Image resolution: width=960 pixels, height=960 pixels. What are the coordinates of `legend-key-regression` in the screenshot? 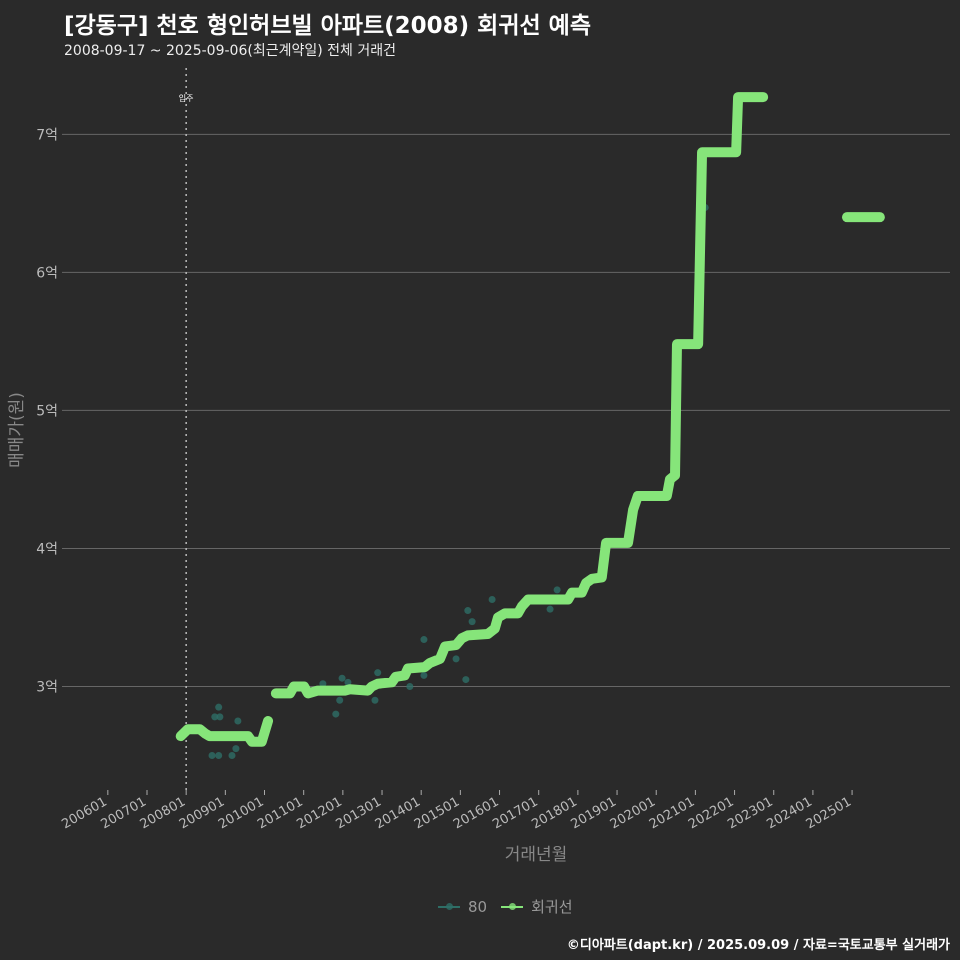 It's located at (512, 906).